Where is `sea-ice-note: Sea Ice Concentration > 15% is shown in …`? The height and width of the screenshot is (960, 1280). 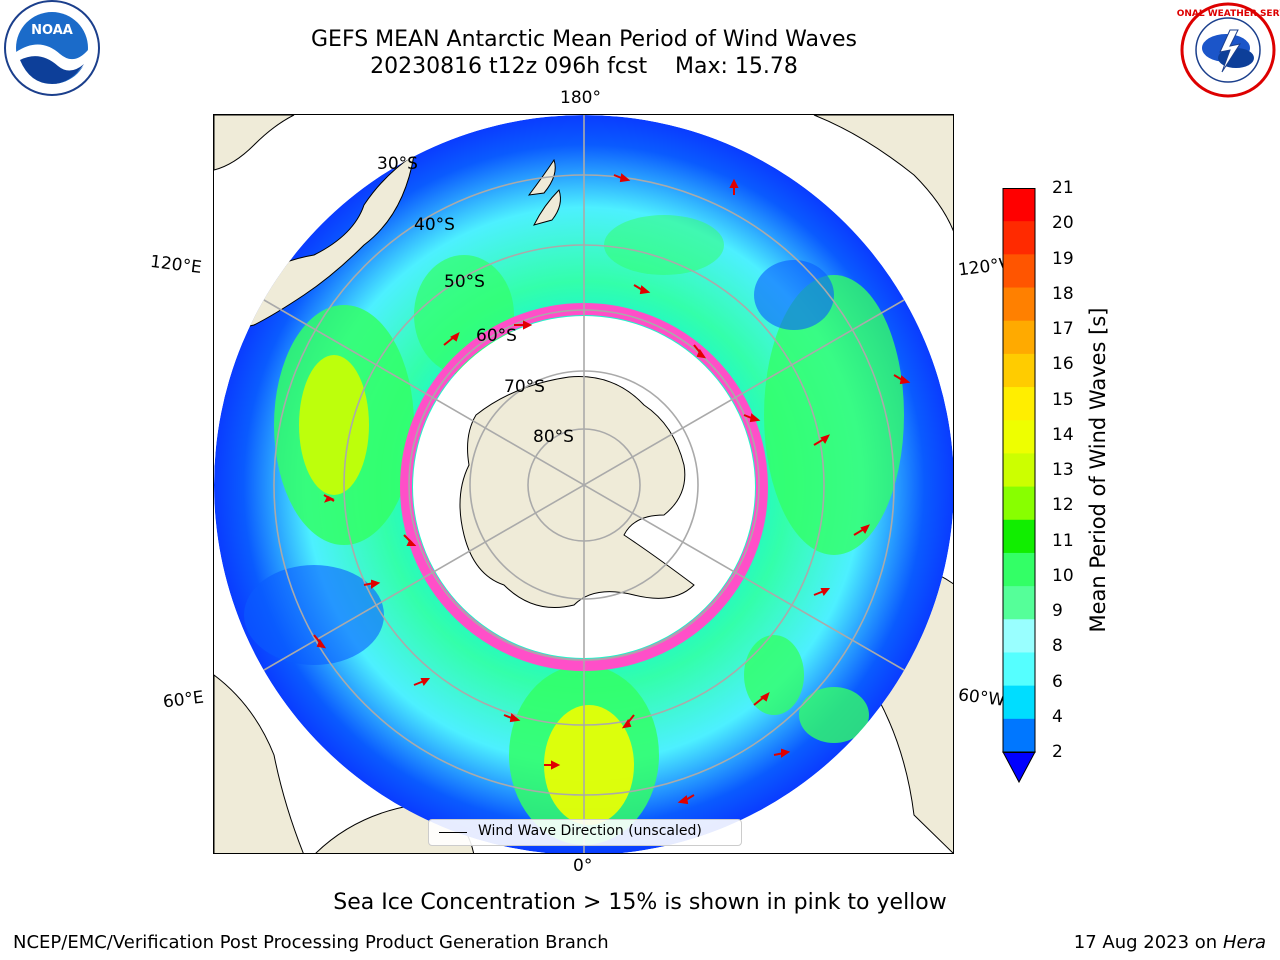 sea-ice-note: Sea Ice Concentration > 15% is shown in … is located at coordinates (640, 902).